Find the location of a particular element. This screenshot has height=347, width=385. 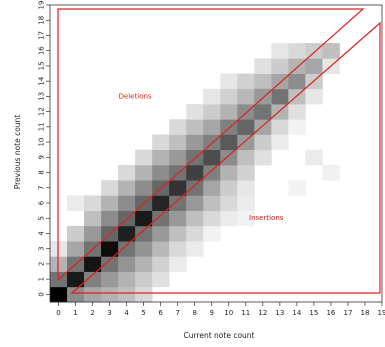

y-tick-label-14: 14 is located at coordinates (42, 80).